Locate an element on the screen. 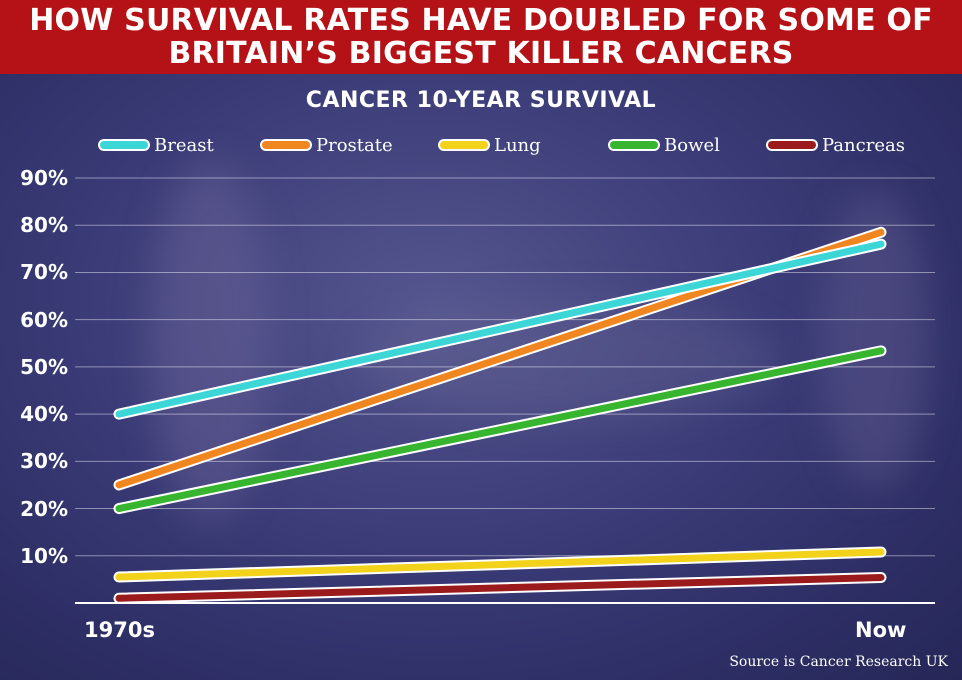 The image size is (962, 680). chart-legend: Breast Prostate Lung Bowel Pancreas is located at coordinates (481, 145).